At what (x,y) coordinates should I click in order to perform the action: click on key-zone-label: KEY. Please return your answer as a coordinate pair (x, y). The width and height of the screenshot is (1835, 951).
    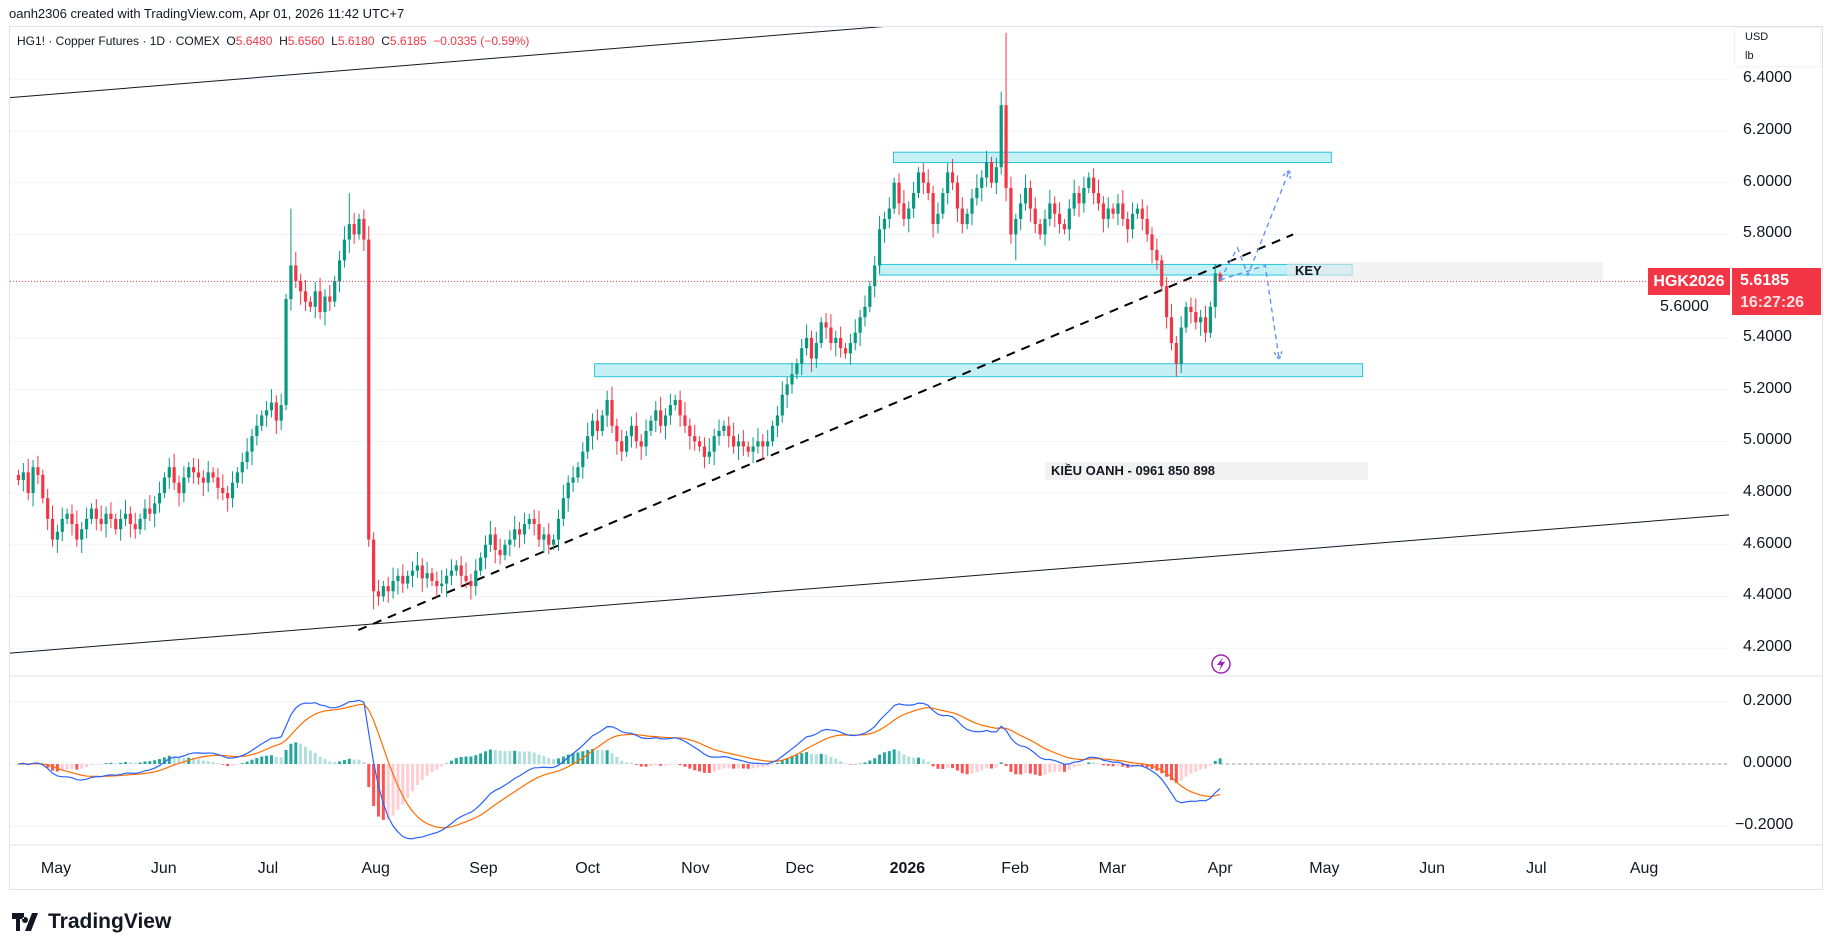
    Looking at the image, I should click on (1445, 271).